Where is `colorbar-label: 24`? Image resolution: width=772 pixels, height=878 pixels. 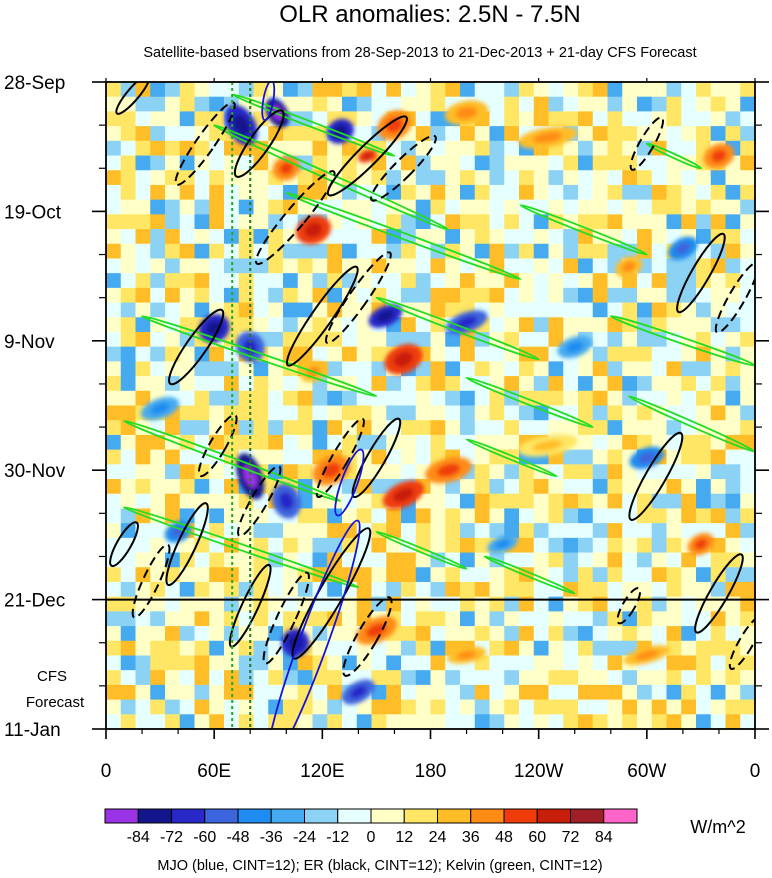
colorbar-label: 24 is located at coordinates (438, 837).